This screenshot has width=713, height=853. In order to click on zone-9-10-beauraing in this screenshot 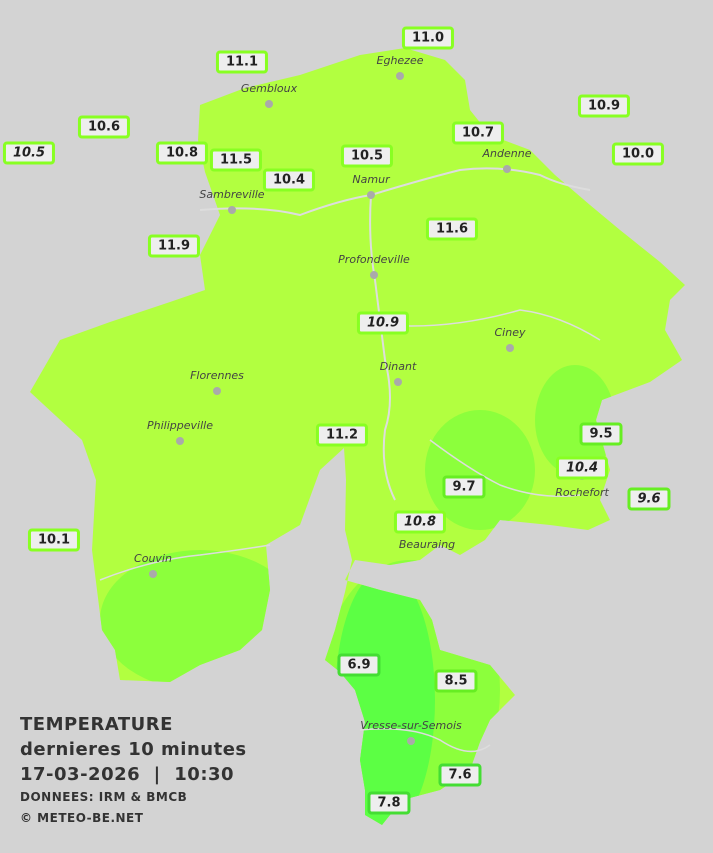, I will do `click(480, 470)`.